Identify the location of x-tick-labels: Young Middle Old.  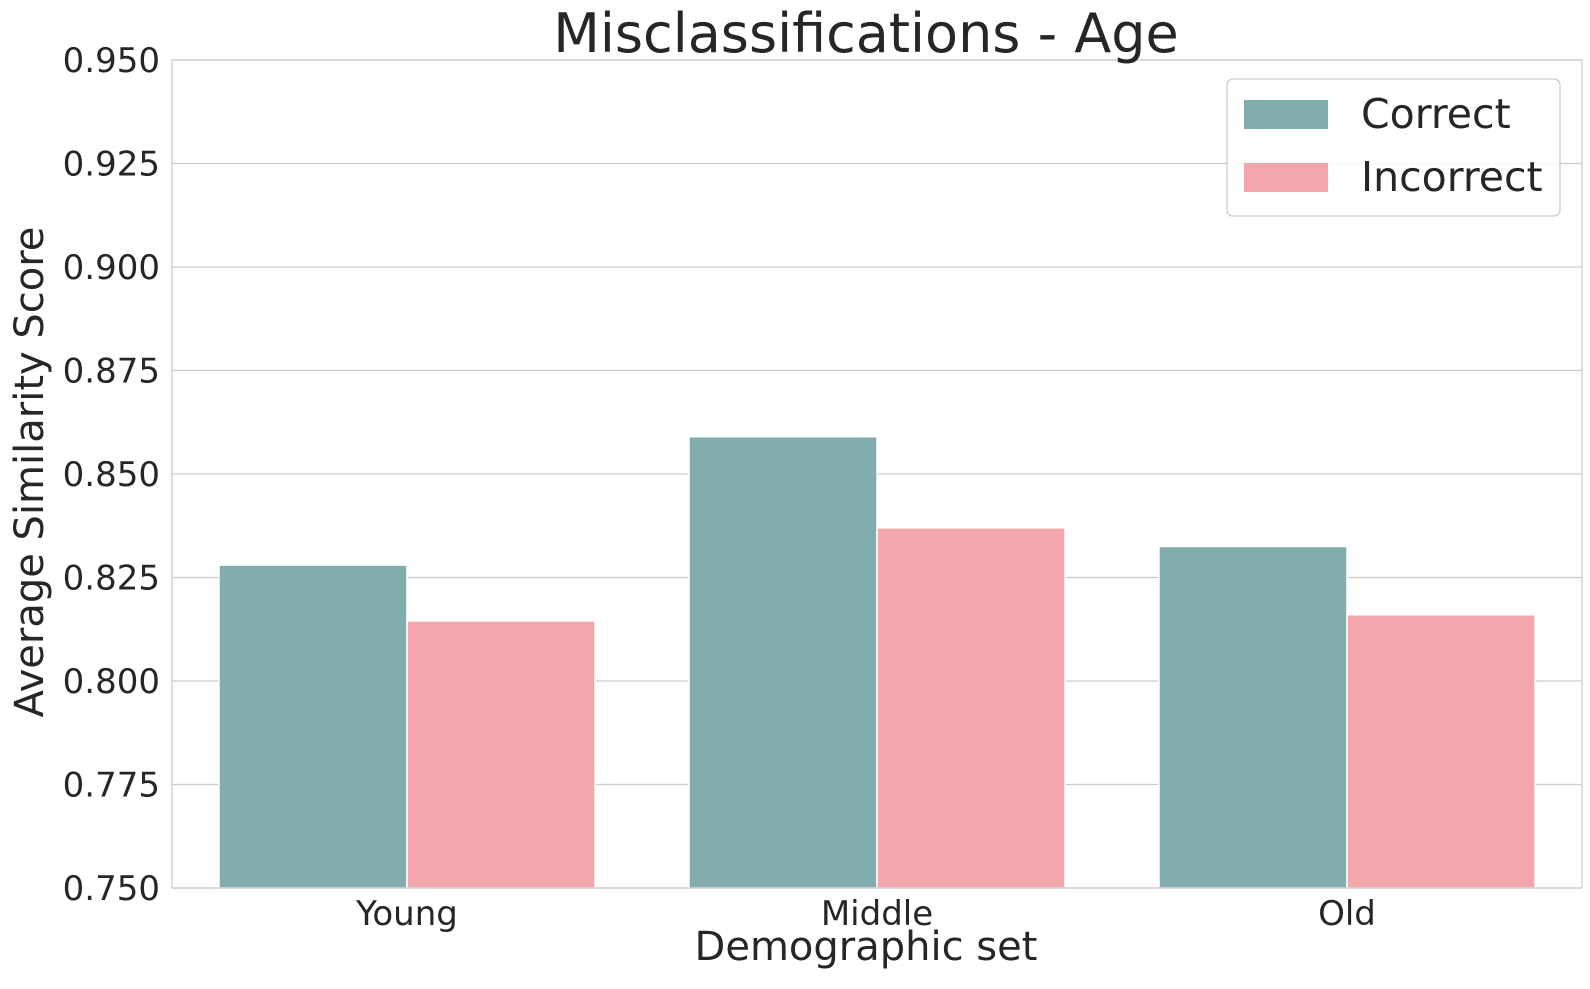
(865, 914).